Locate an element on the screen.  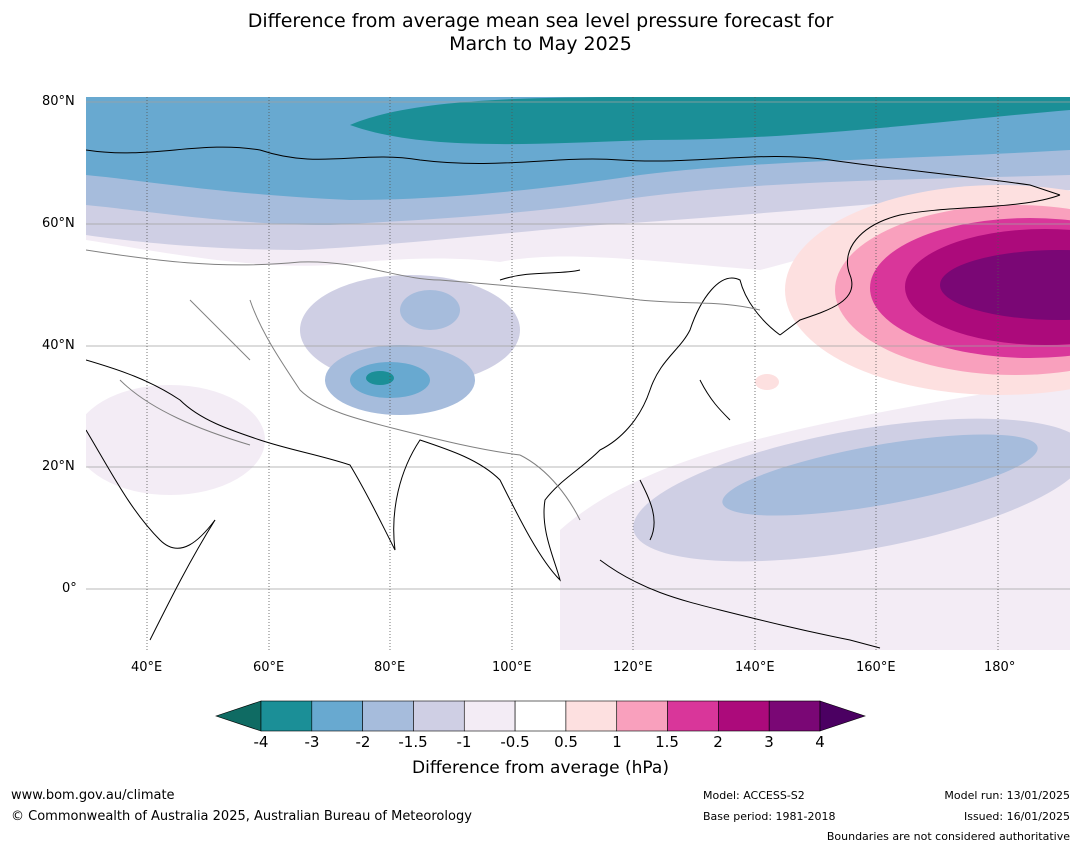
lat-label: 40°N is located at coordinates (58, 345).